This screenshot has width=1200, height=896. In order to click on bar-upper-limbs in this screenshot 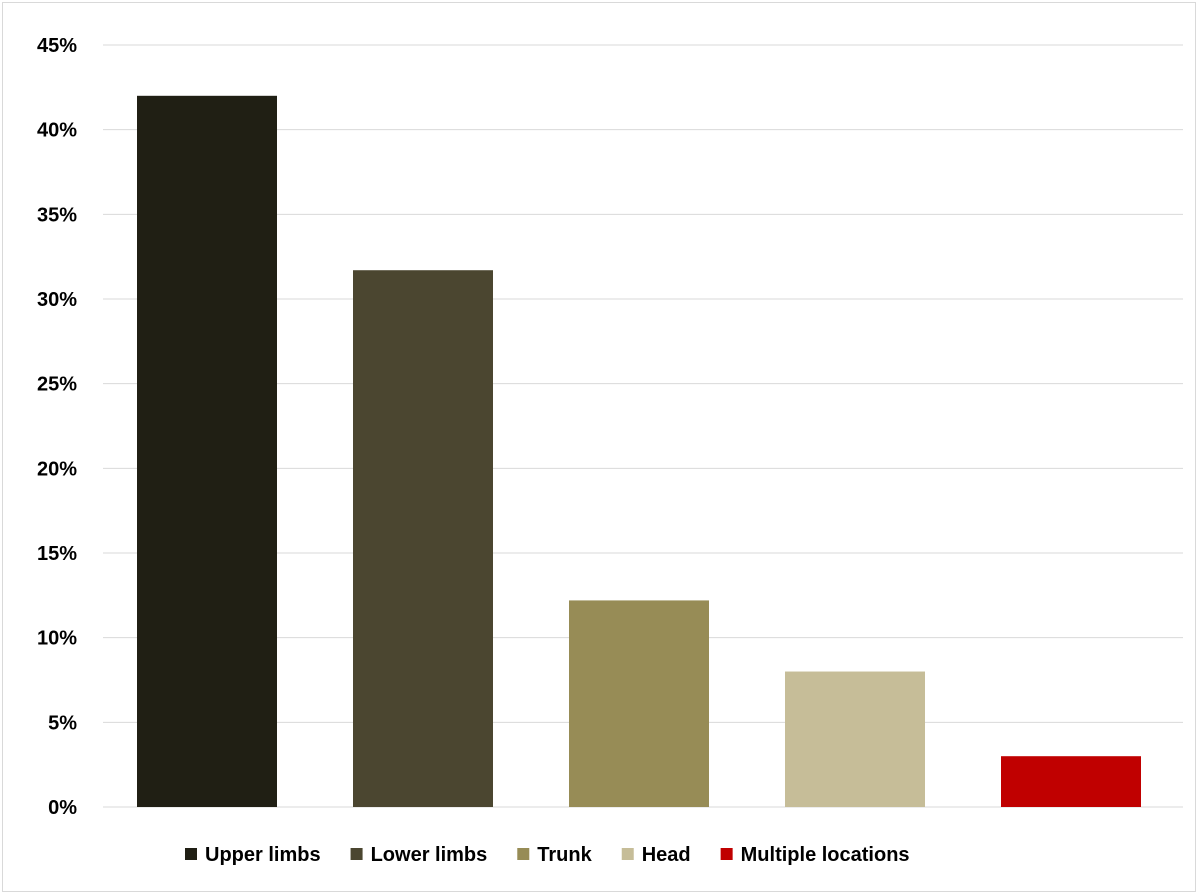, I will do `click(207, 451)`.